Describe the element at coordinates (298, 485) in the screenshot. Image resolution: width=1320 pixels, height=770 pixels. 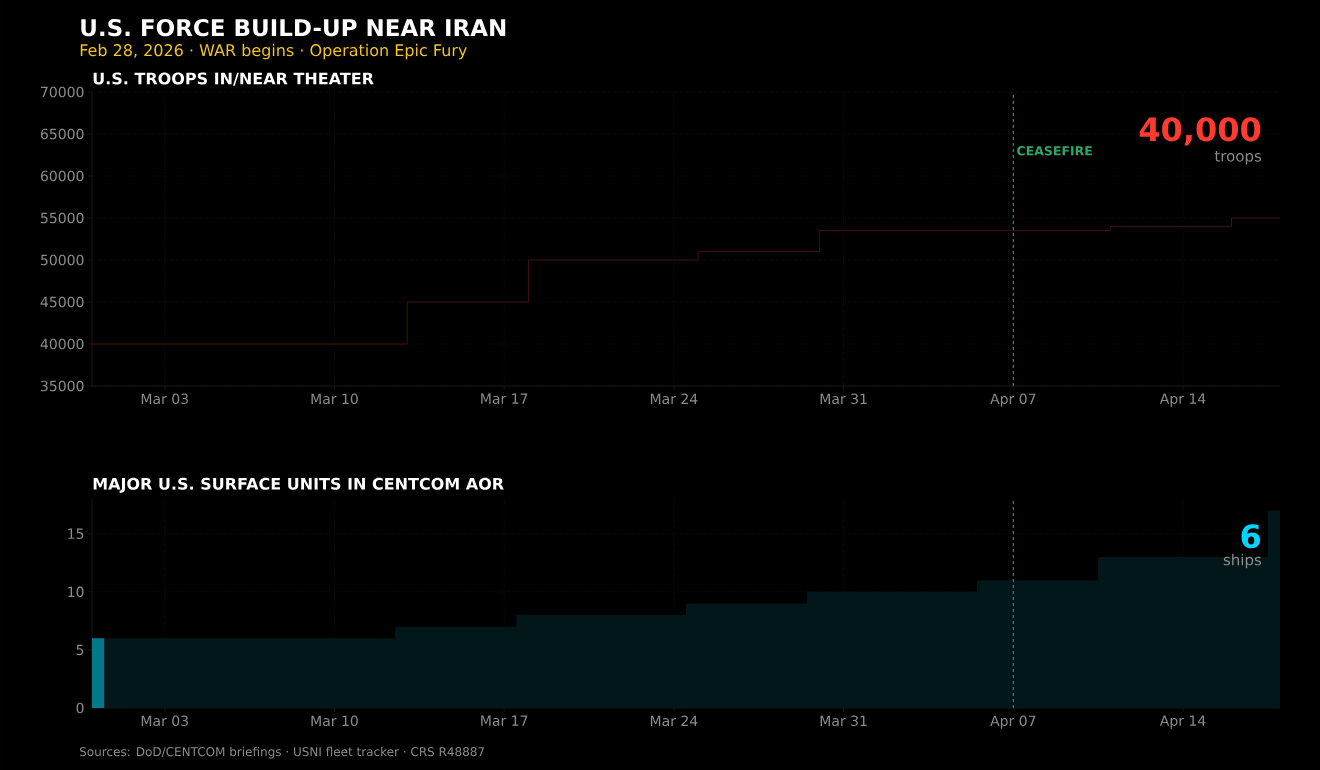
I see `chart-title: MAJOR U.S. SURFACE UNITS IN CENTCOM AOR` at that location.